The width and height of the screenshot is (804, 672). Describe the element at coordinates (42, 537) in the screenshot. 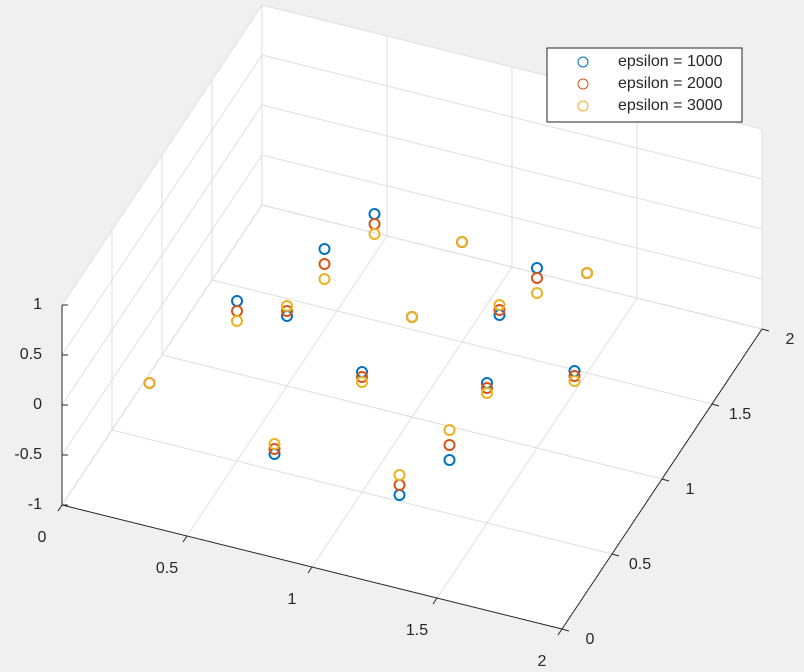

I see `x-tick-label: 0` at that location.